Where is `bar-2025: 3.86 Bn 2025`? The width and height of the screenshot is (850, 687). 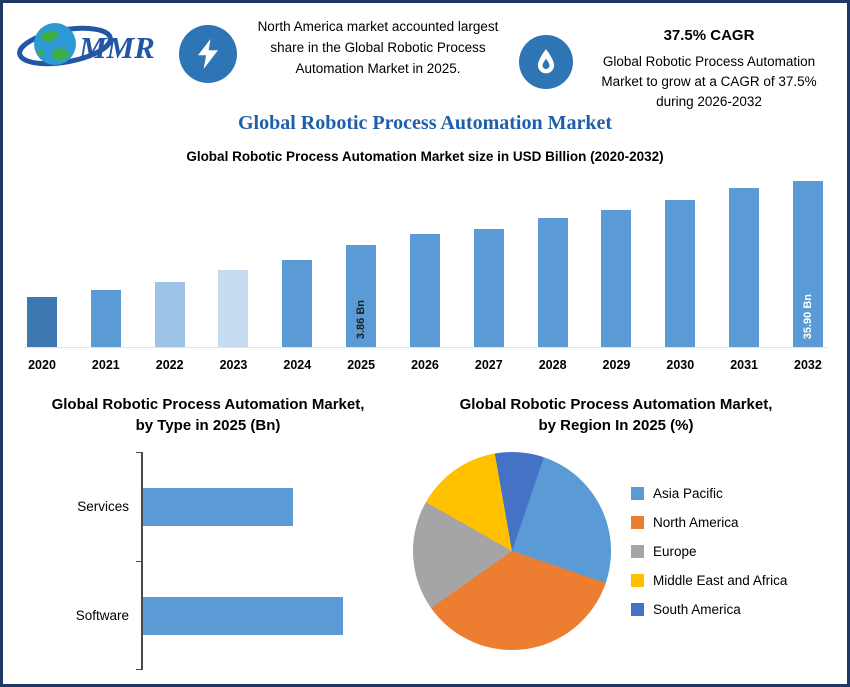 bar-2025: 3.86 Bn 2025 is located at coordinates (361, 308).